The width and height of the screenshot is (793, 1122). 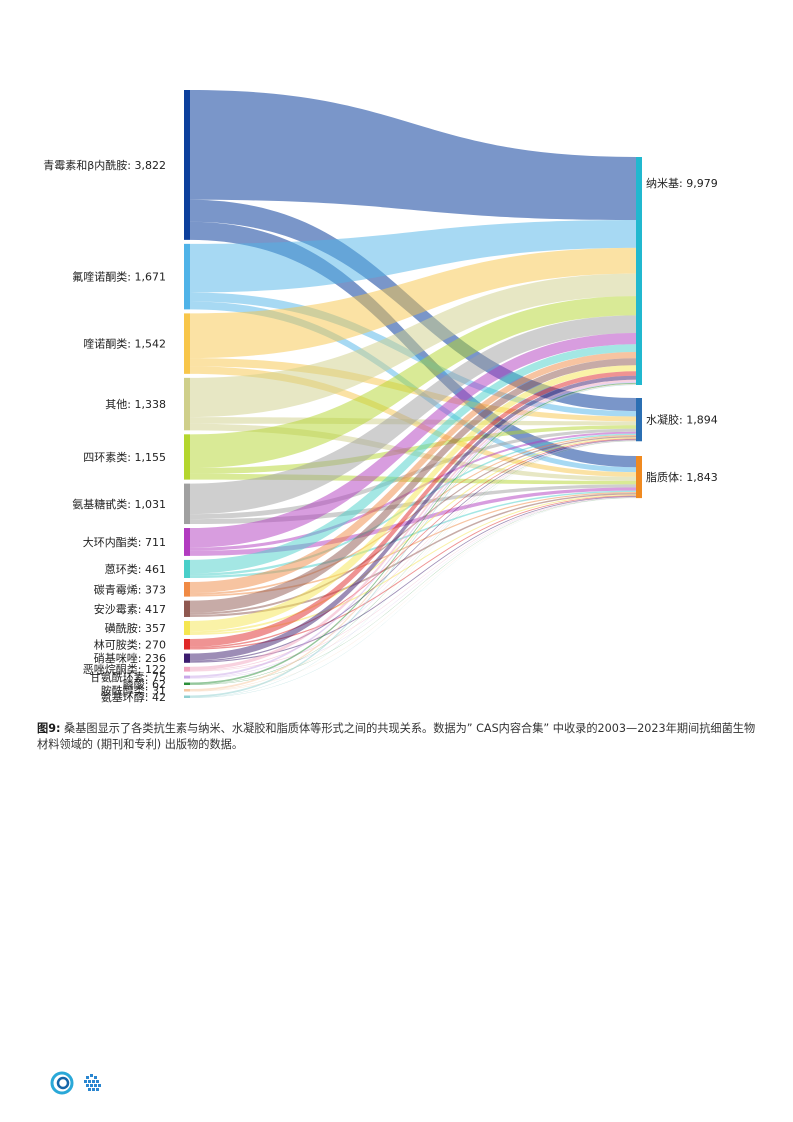 I want to click on target-nodes: 纳米基: 9,979 水凝胶: 1,894 脂质体: 1,843, so click(x=677, y=328).